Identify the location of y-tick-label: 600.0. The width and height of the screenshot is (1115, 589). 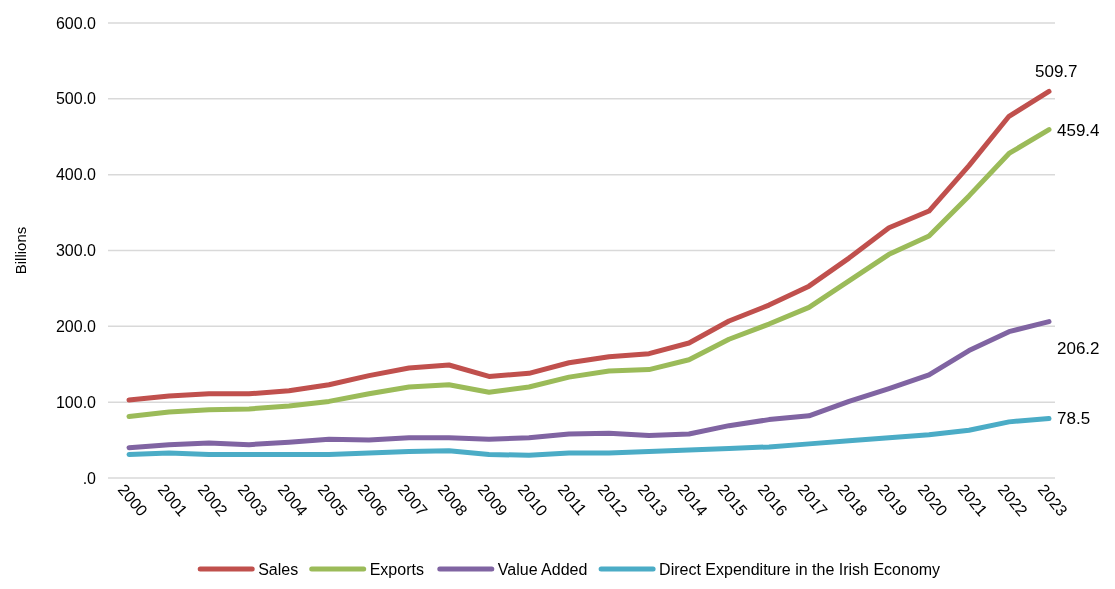
(76, 23).